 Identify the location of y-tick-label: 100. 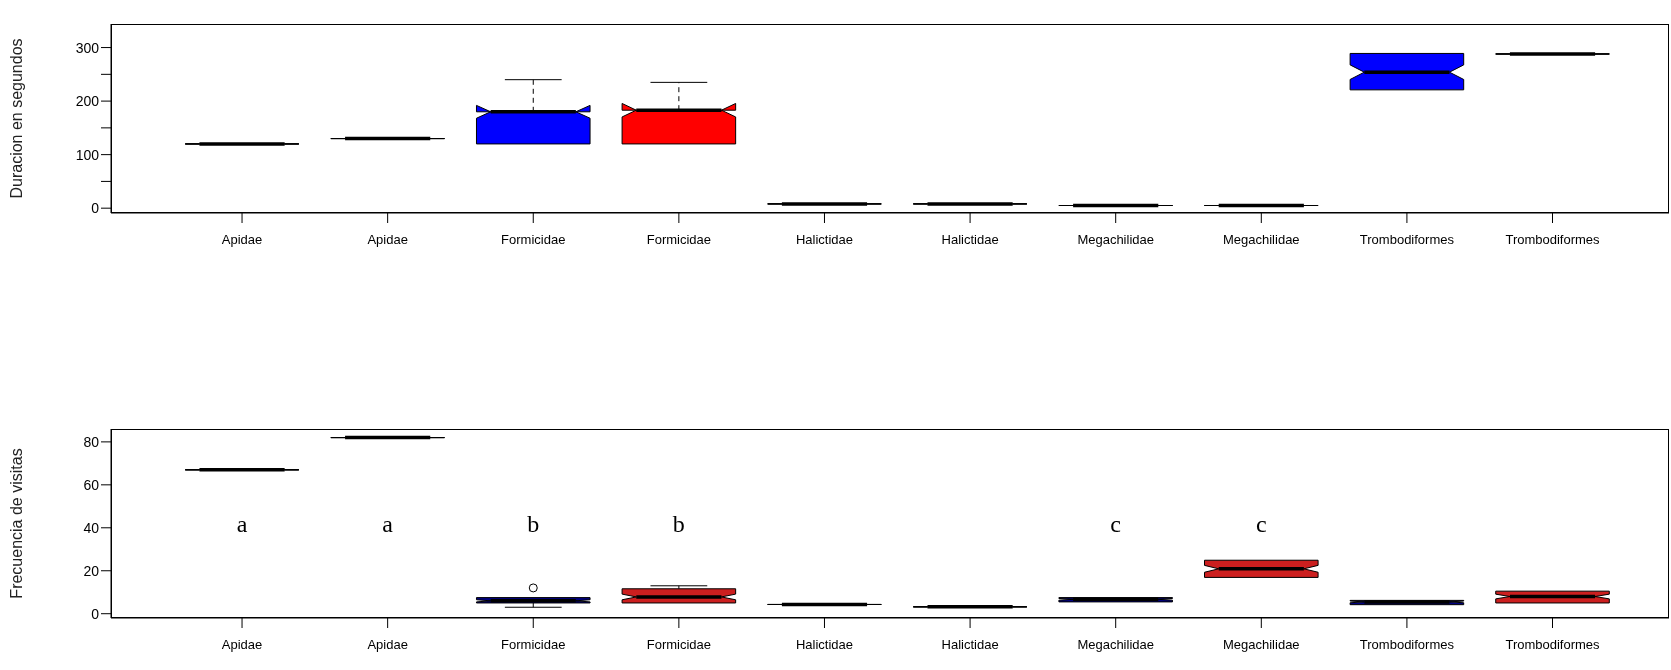
(87, 154).